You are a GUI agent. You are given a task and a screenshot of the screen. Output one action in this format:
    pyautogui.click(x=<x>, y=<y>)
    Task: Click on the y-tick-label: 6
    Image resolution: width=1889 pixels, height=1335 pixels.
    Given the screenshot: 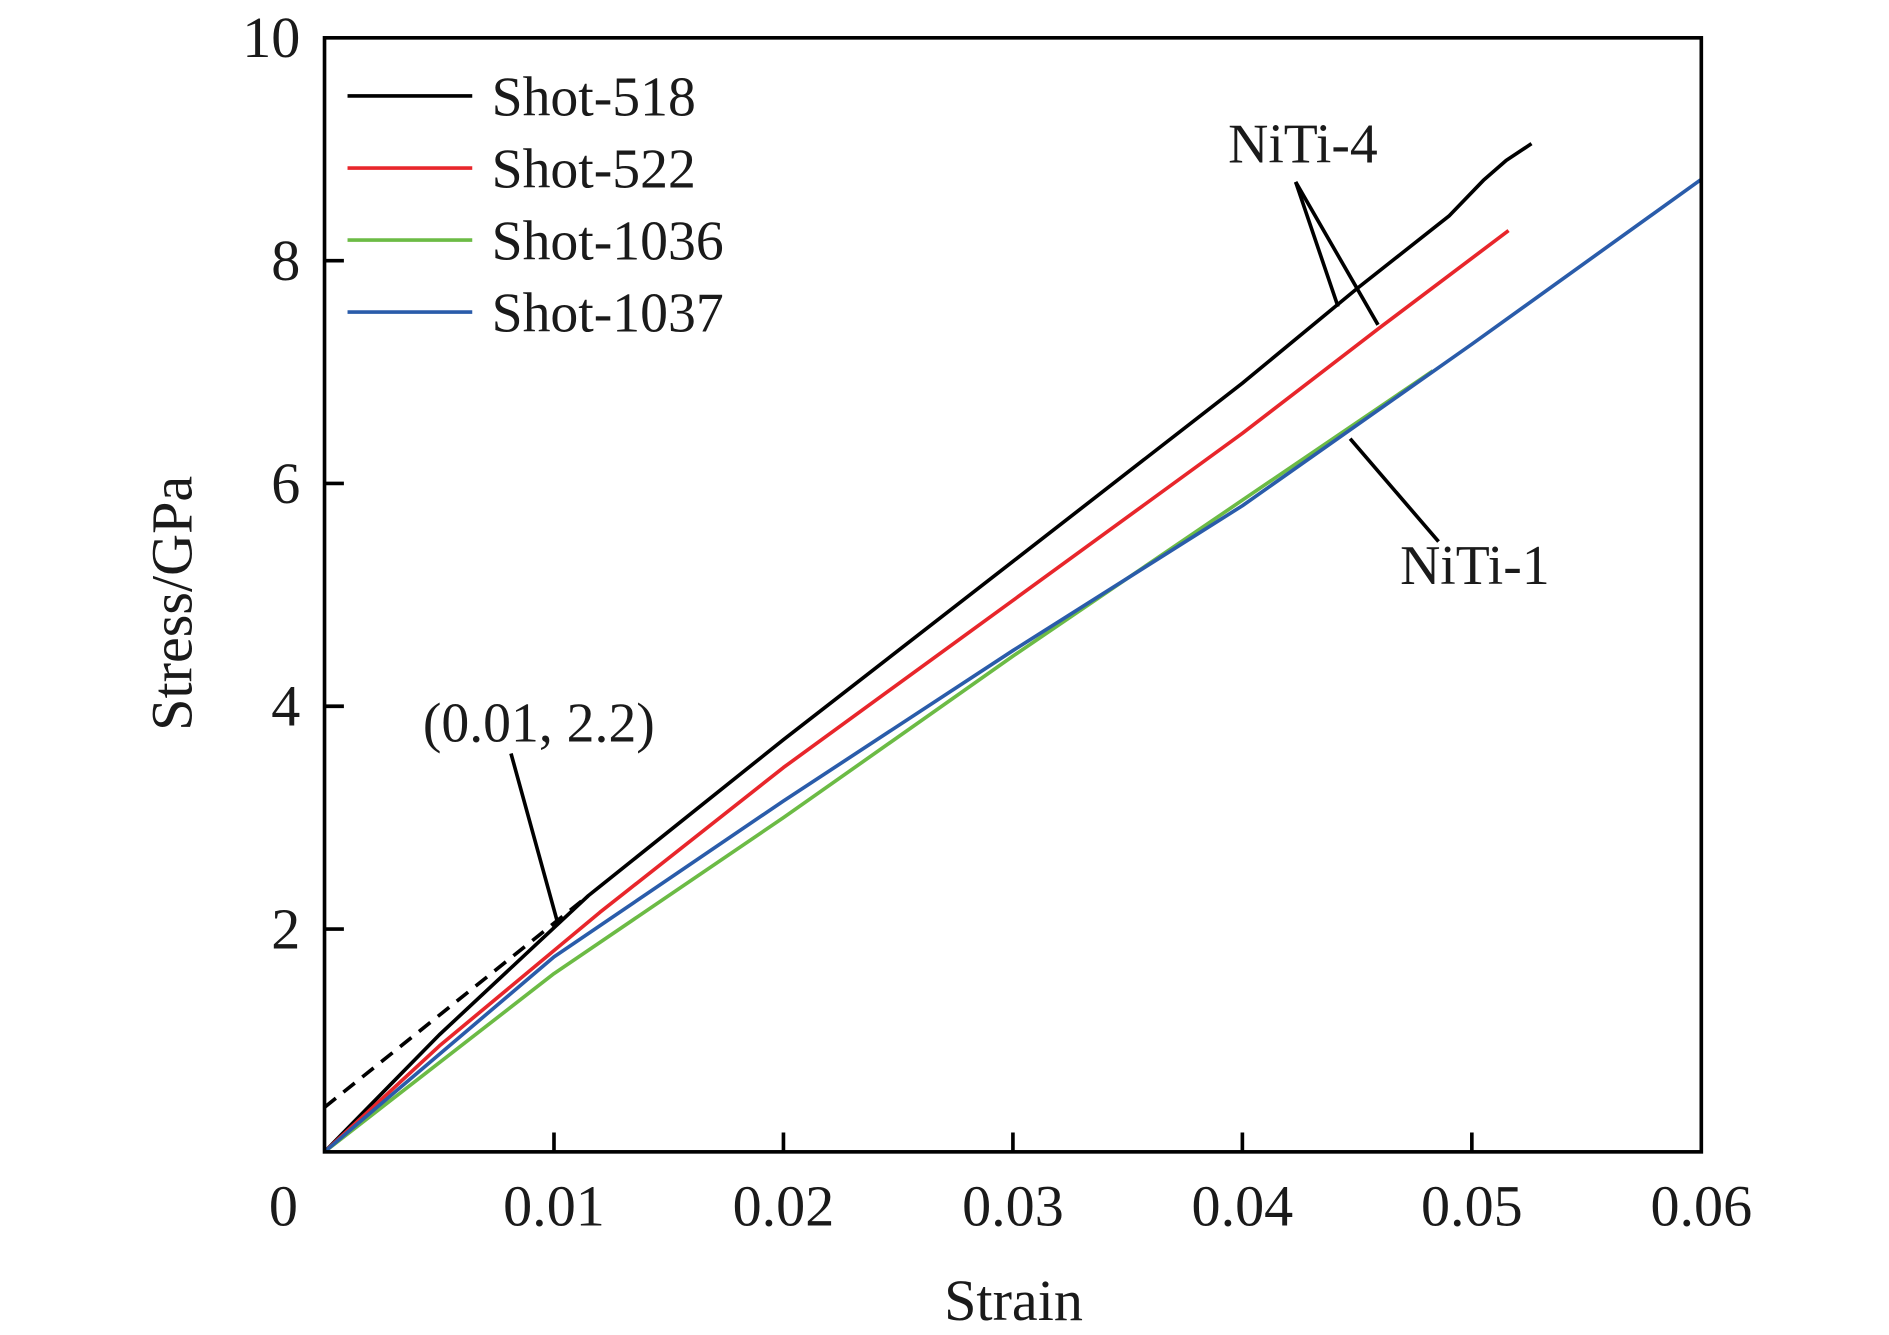 What is the action you would take?
    pyautogui.click(x=285, y=483)
    